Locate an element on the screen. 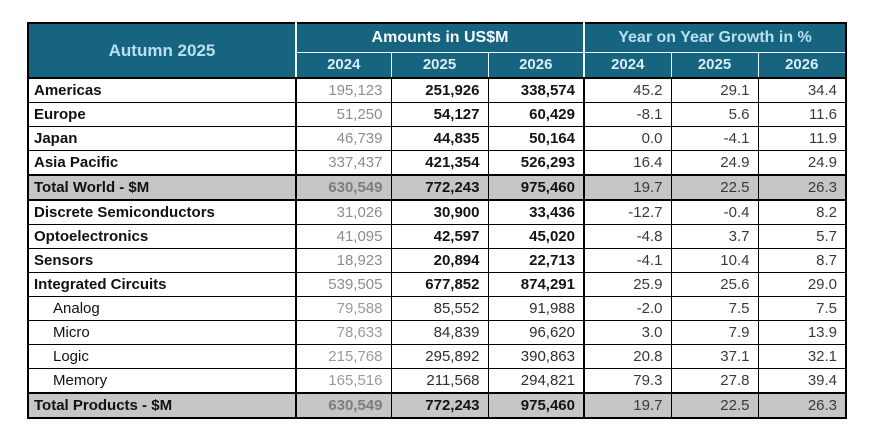  growth-cell-2024: 79.3 is located at coordinates (627, 381).